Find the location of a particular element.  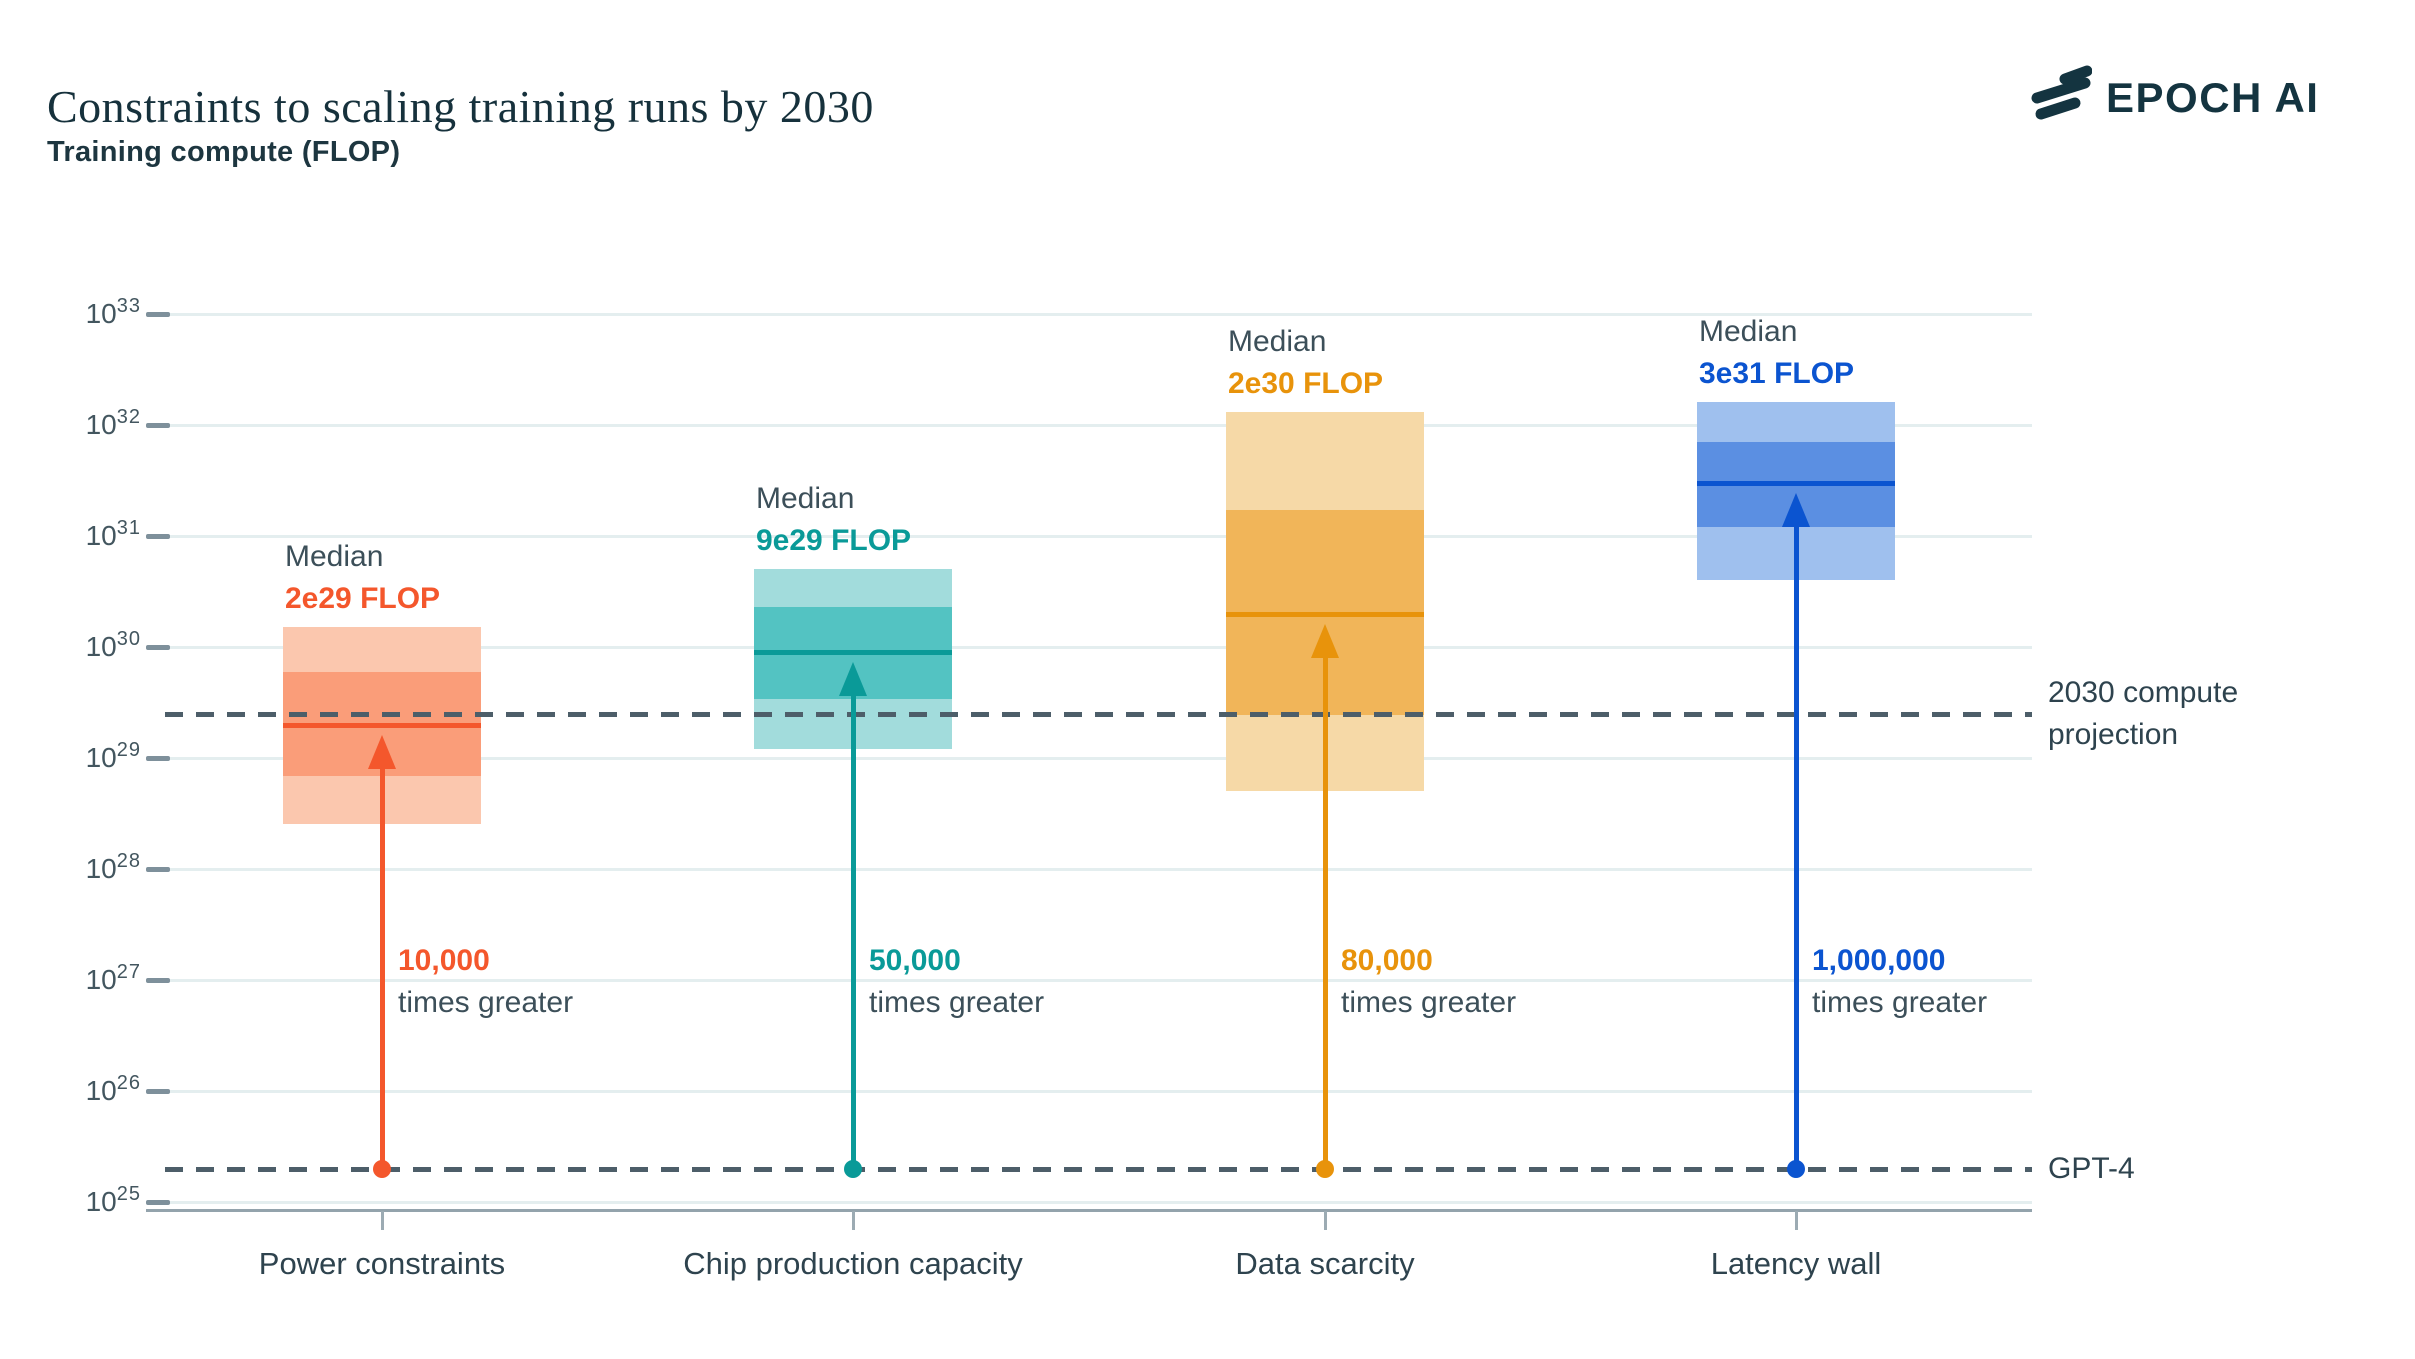

y-axis-tick-label: 1031 is located at coordinates (113, 534).